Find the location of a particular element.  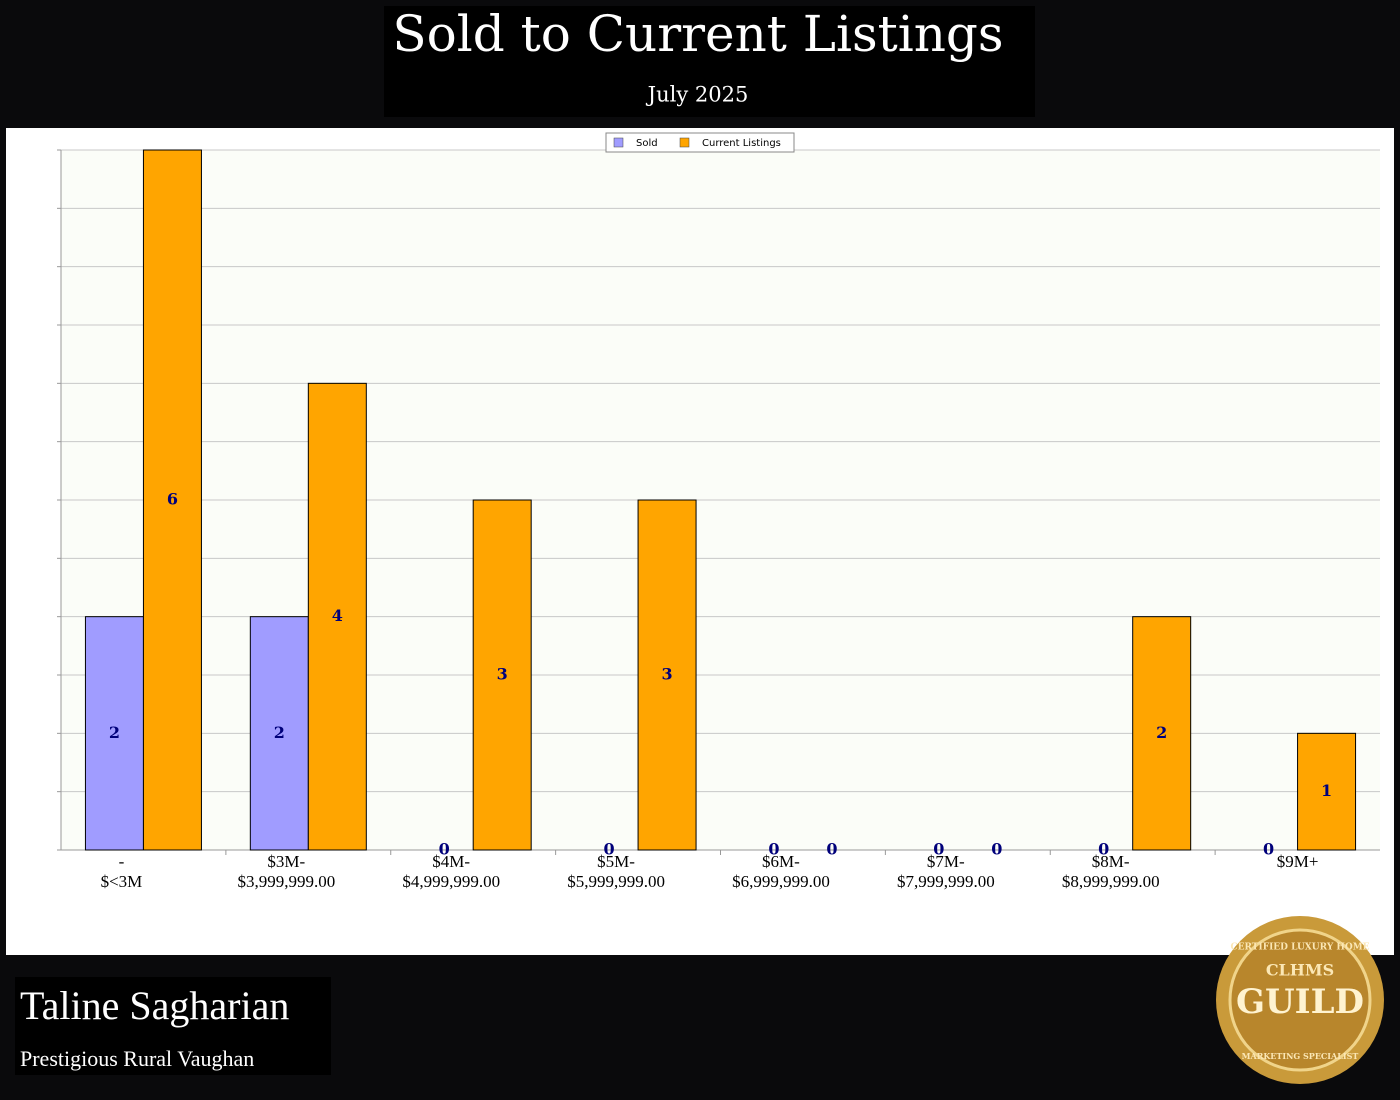

x-tick-label: $5,999,999.00 is located at coordinates (616, 881).